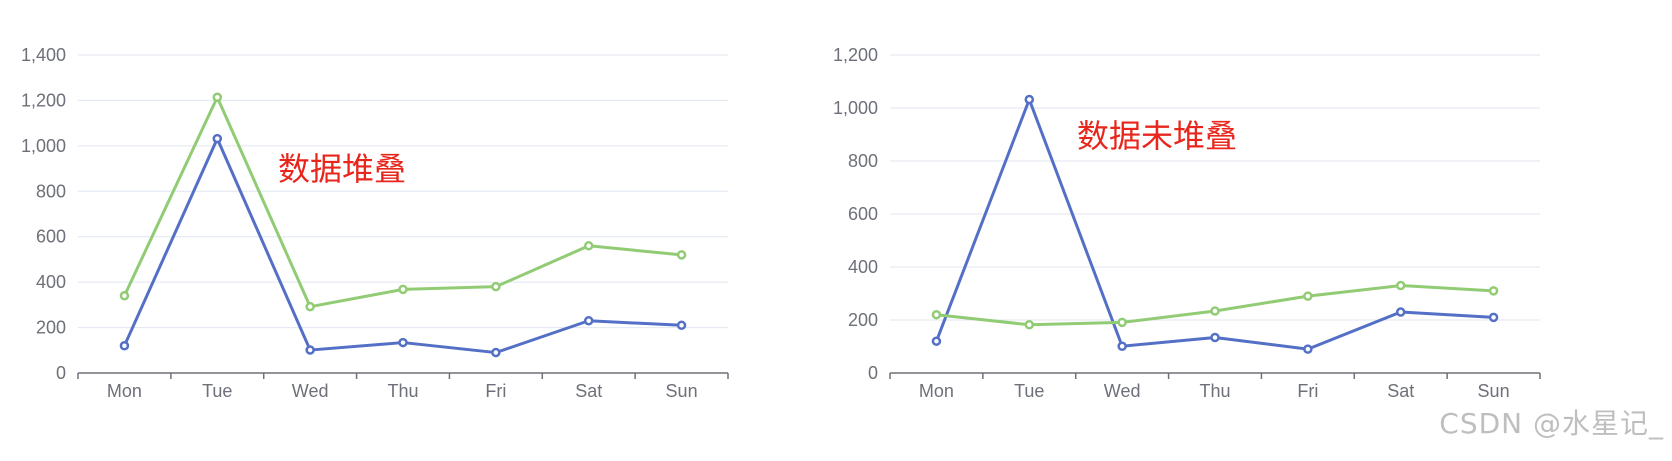 The image size is (1672, 461). I want to click on y-tick-label: 1,400, so click(43, 55).